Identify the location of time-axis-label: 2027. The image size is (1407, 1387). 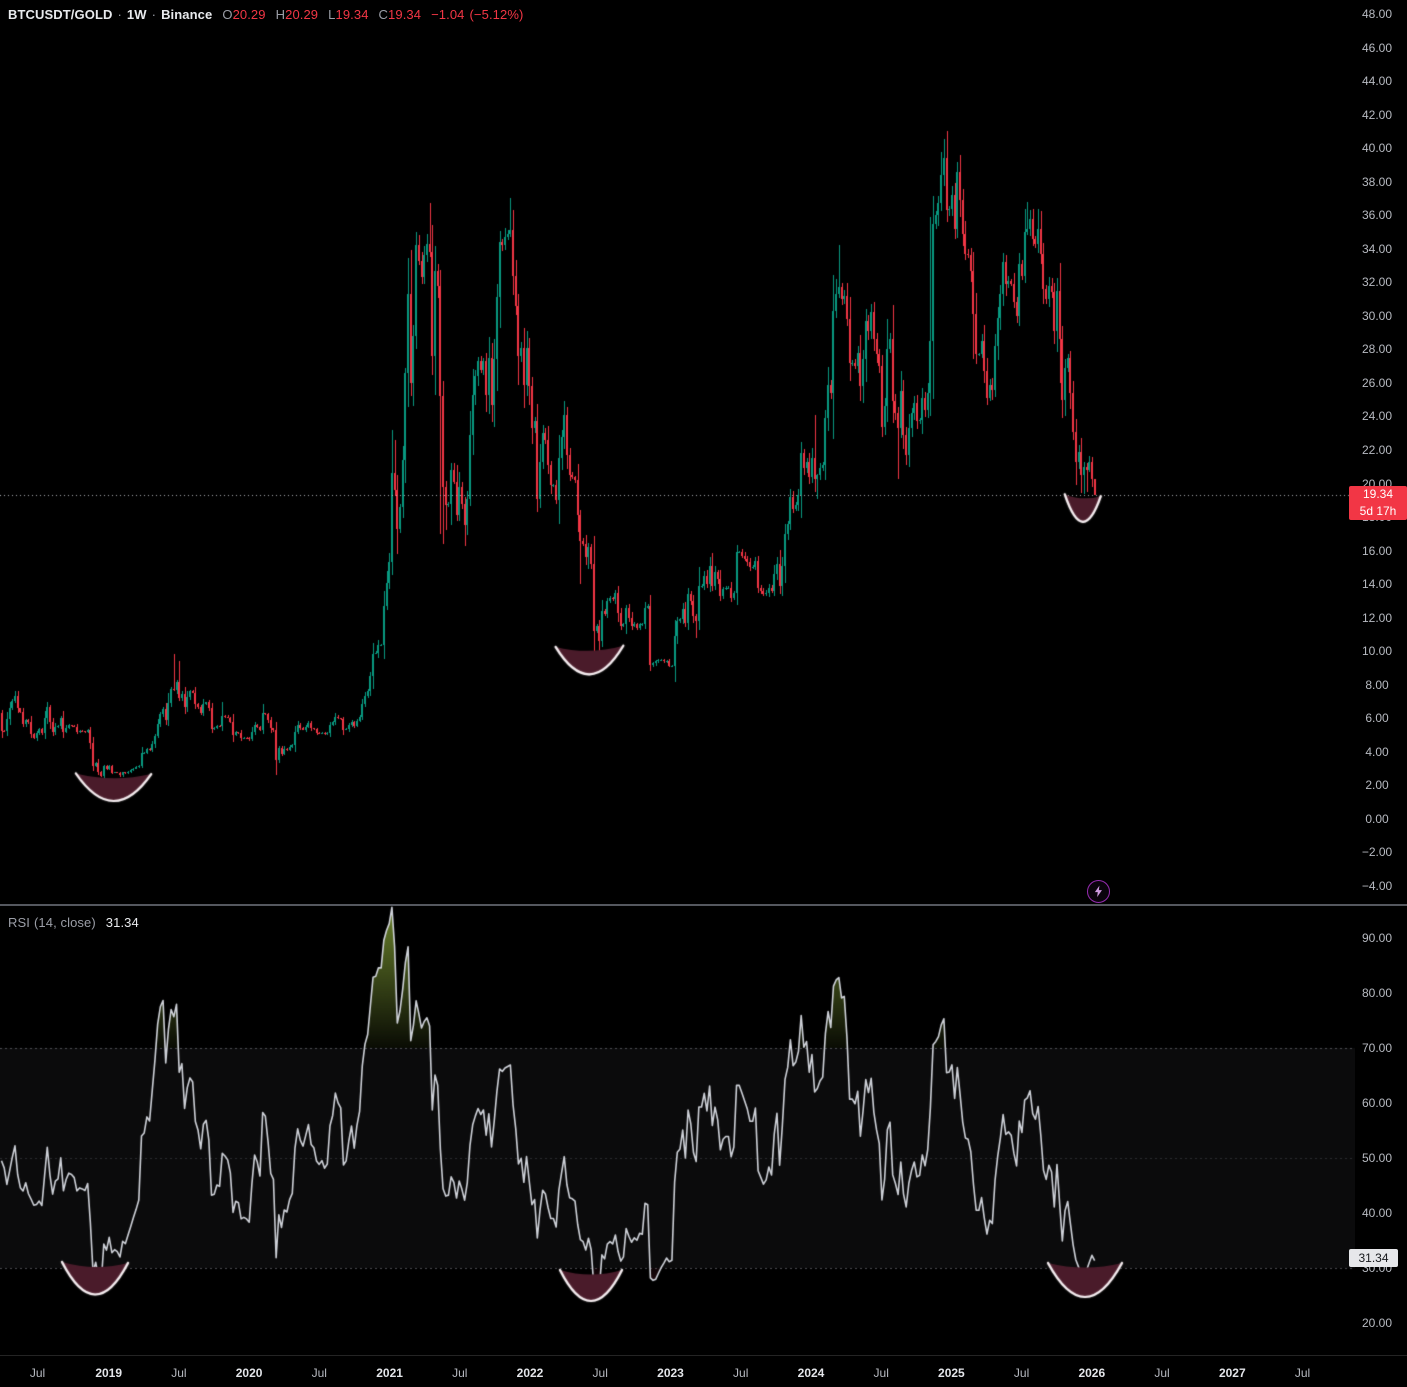
(1232, 1373).